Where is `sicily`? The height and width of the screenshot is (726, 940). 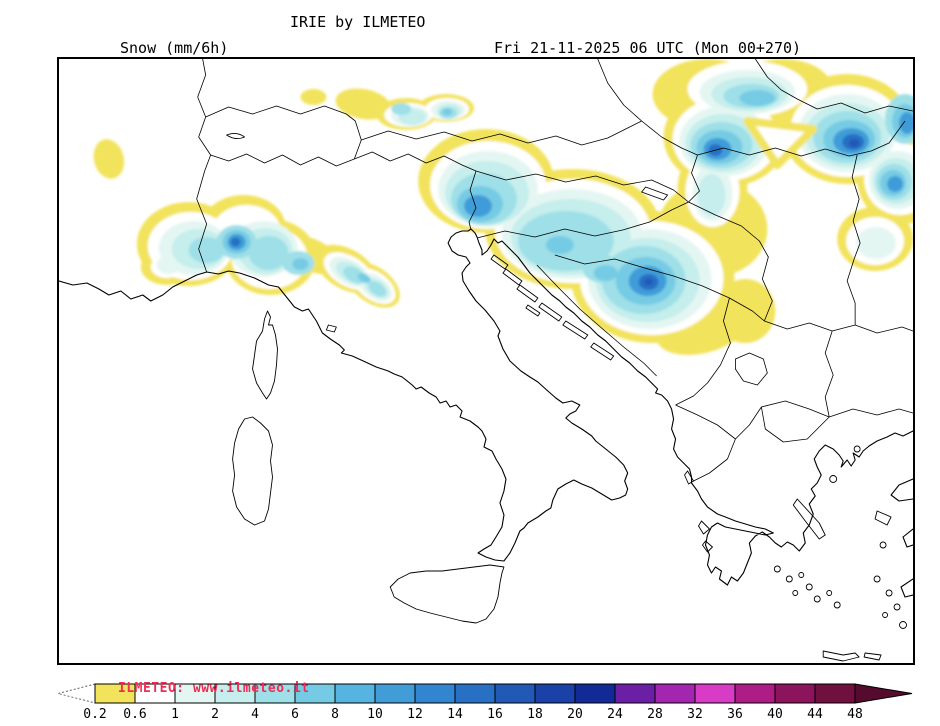 sicily is located at coordinates (447, 594).